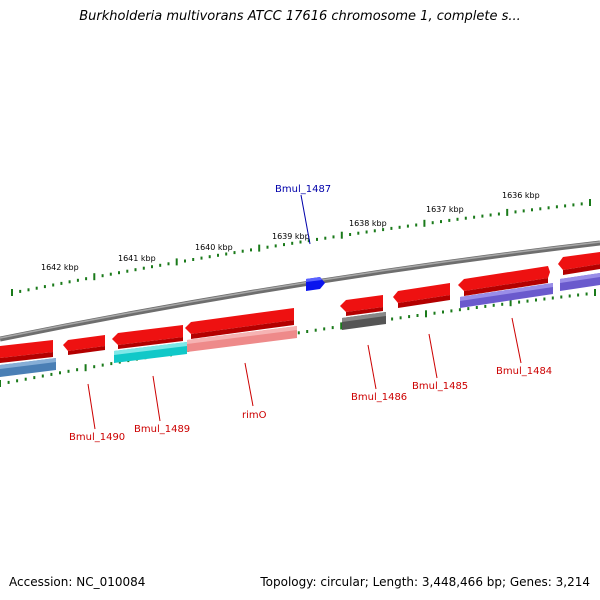 The image size is (600, 600). I want to click on tick-label: 1641 kbp, so click(137, 258).